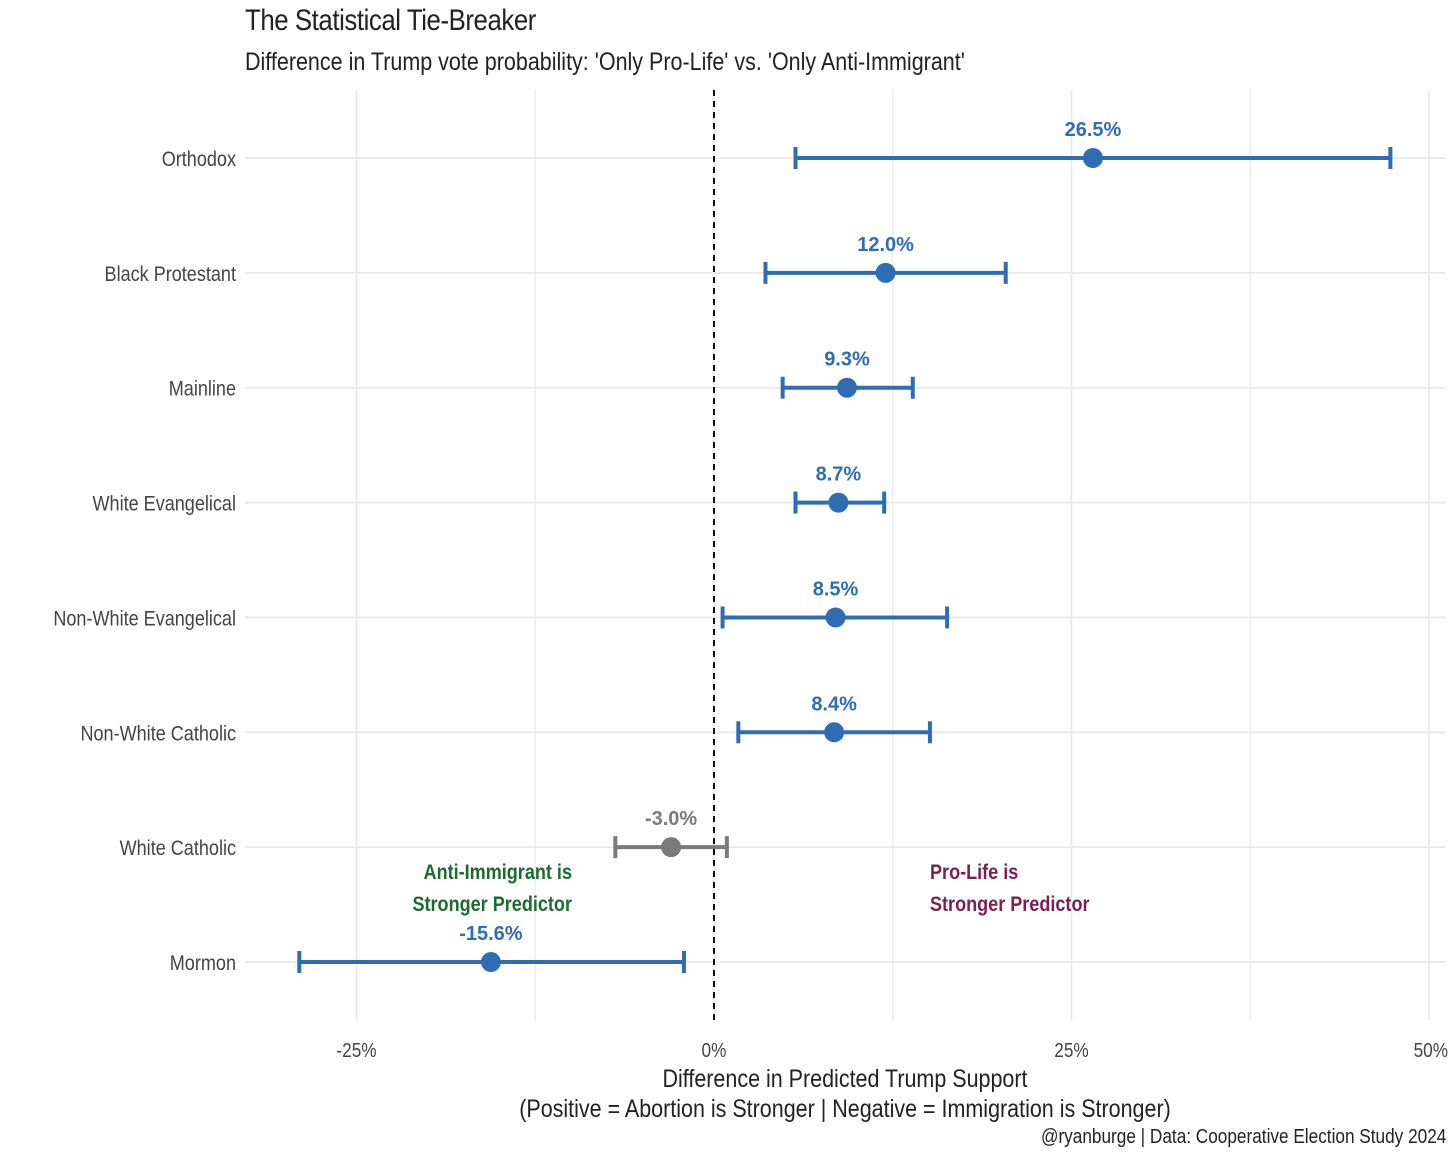 The image size is (1456, 1165). I want to click on category-label: Mainline, so click(202, 389).